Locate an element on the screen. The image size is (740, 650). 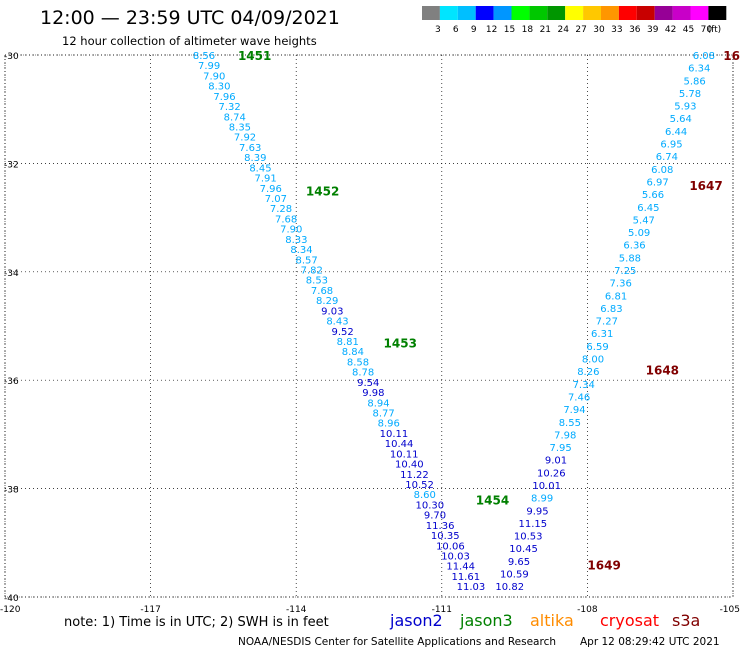
legend-label: 42 is located at coordinates (670, 30).